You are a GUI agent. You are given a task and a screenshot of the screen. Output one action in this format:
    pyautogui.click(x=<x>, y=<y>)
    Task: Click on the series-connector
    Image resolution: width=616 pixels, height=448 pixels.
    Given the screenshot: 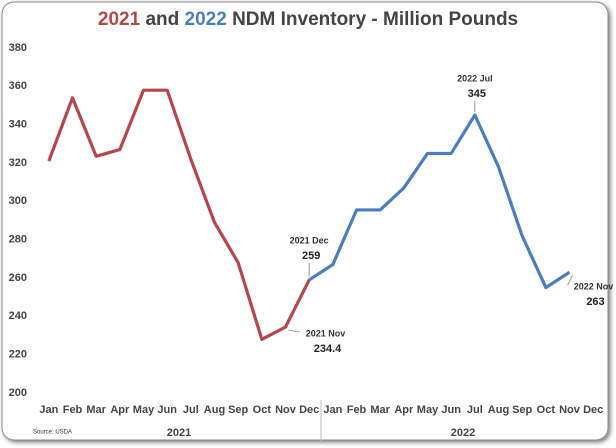 What is the action you would take?
    pyautogui.click(x=321, y=272)
    